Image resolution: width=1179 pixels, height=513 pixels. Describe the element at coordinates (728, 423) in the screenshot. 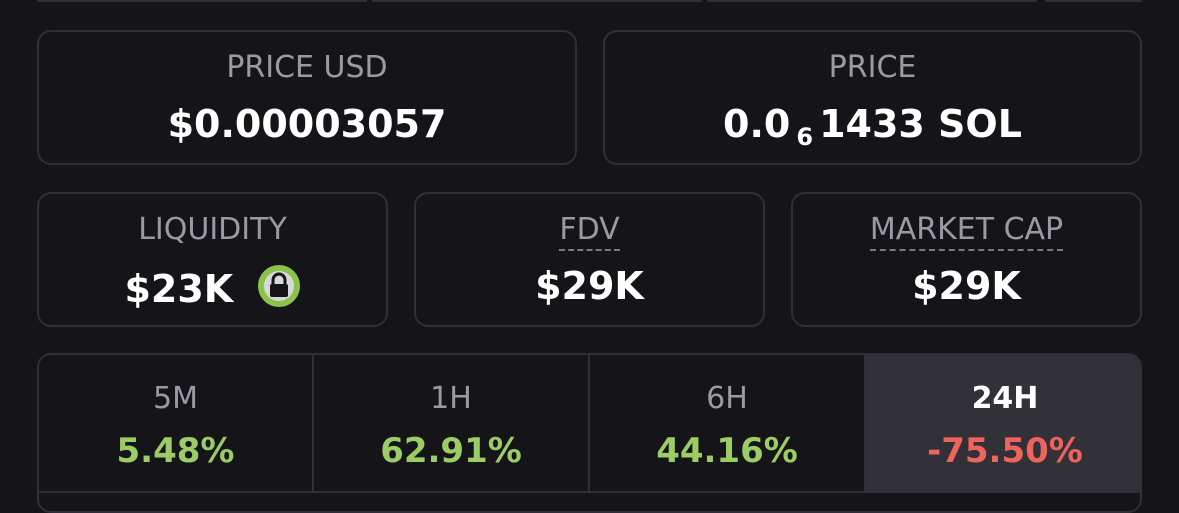

I see `tab: 6H 44.16%` at that location.